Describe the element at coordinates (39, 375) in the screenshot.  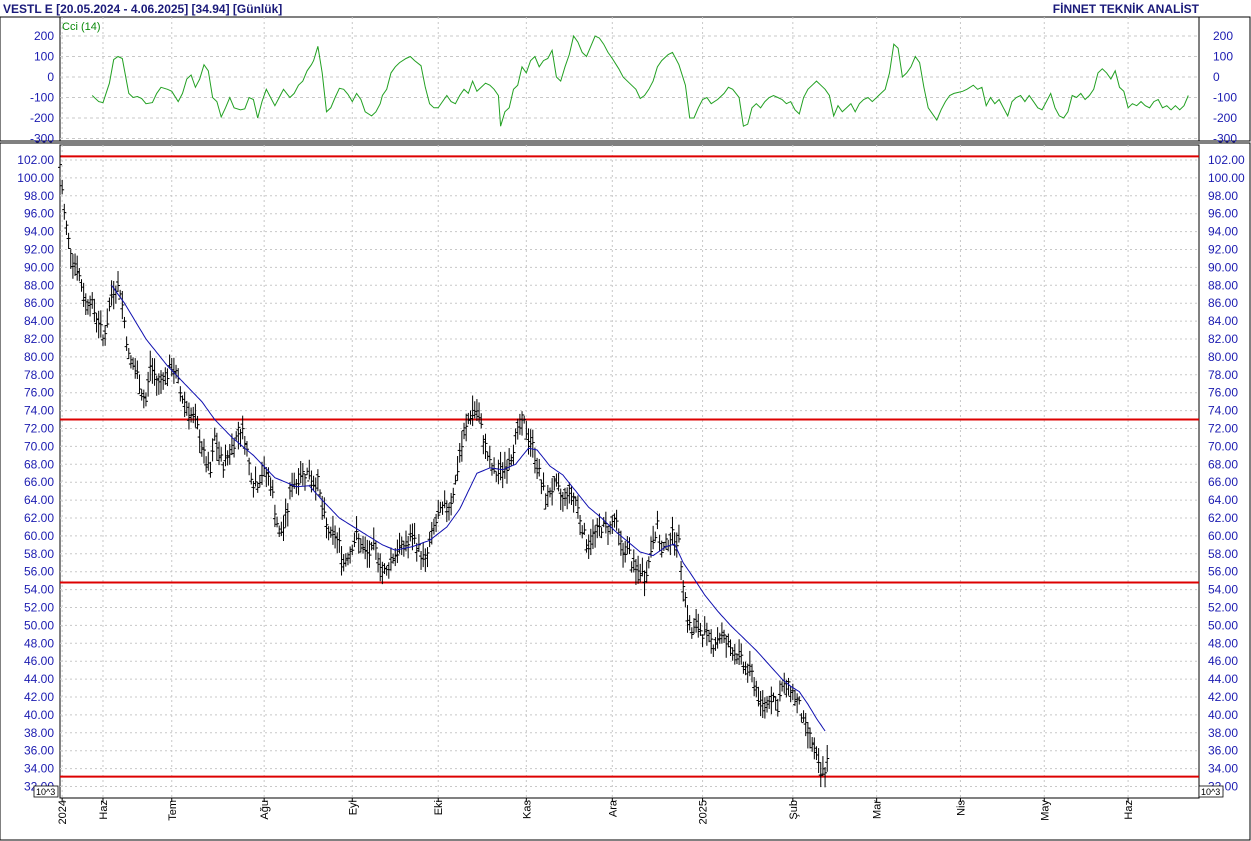
I see `price-ytick-left: 78.00` at that location.